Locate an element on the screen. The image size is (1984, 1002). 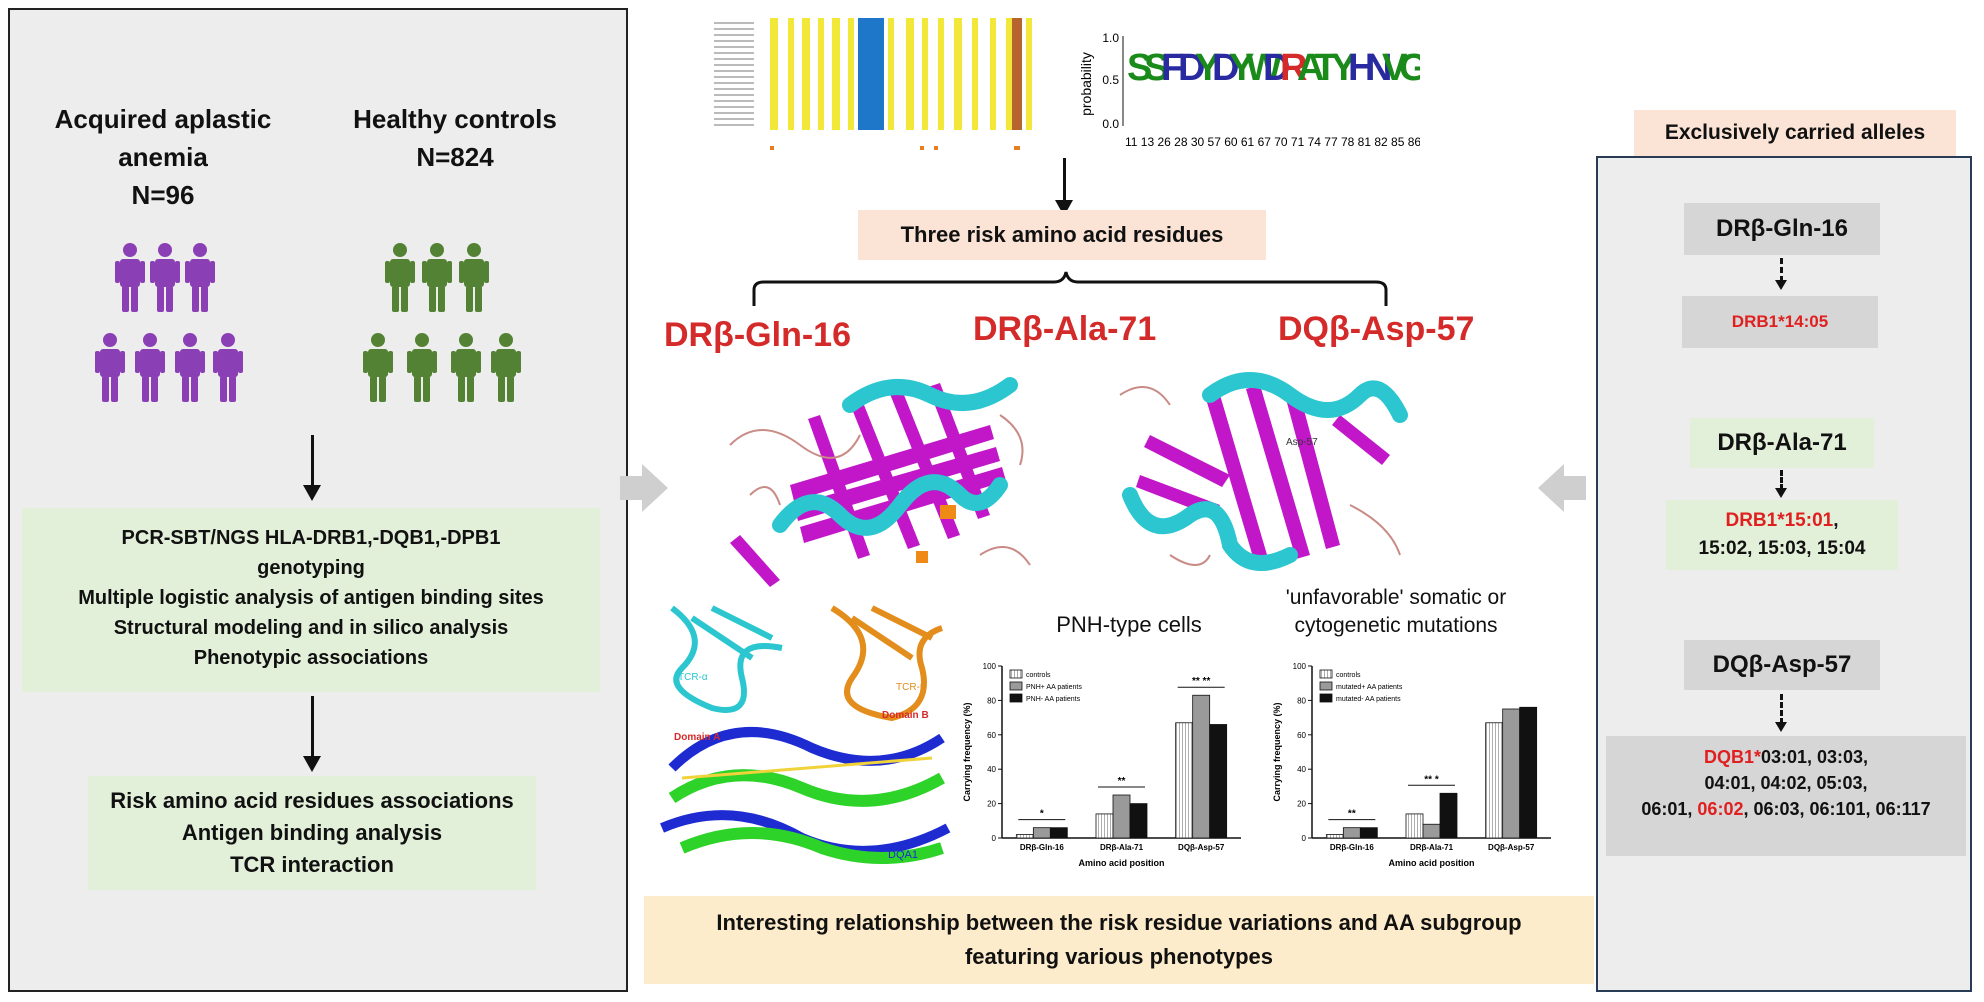
significance-label: ** ** is located at coordinates (1201, 681).